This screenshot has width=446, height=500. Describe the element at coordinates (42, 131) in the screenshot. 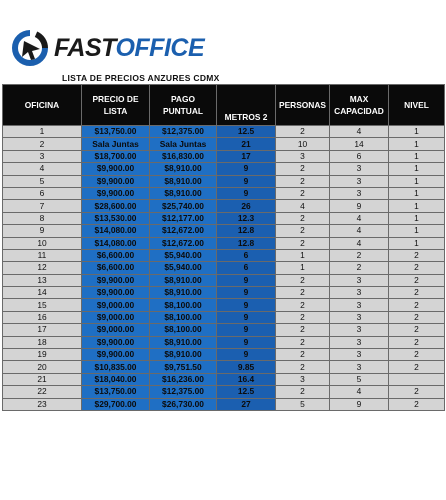

I see `cell-oficina: 1` at that location.